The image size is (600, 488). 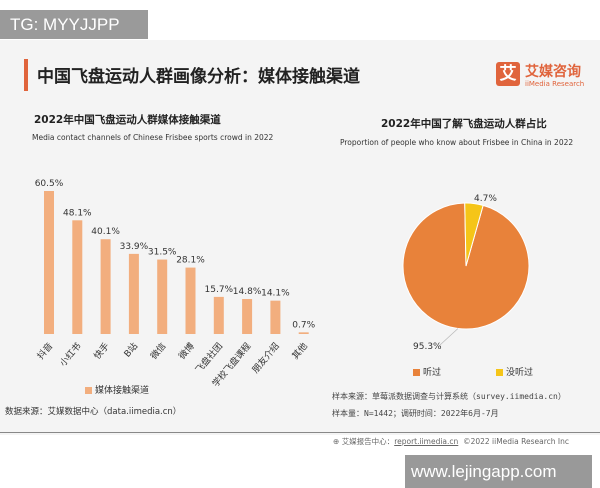 I want to click on bar-category-label-2: 快手, so click(x=101, y=351).